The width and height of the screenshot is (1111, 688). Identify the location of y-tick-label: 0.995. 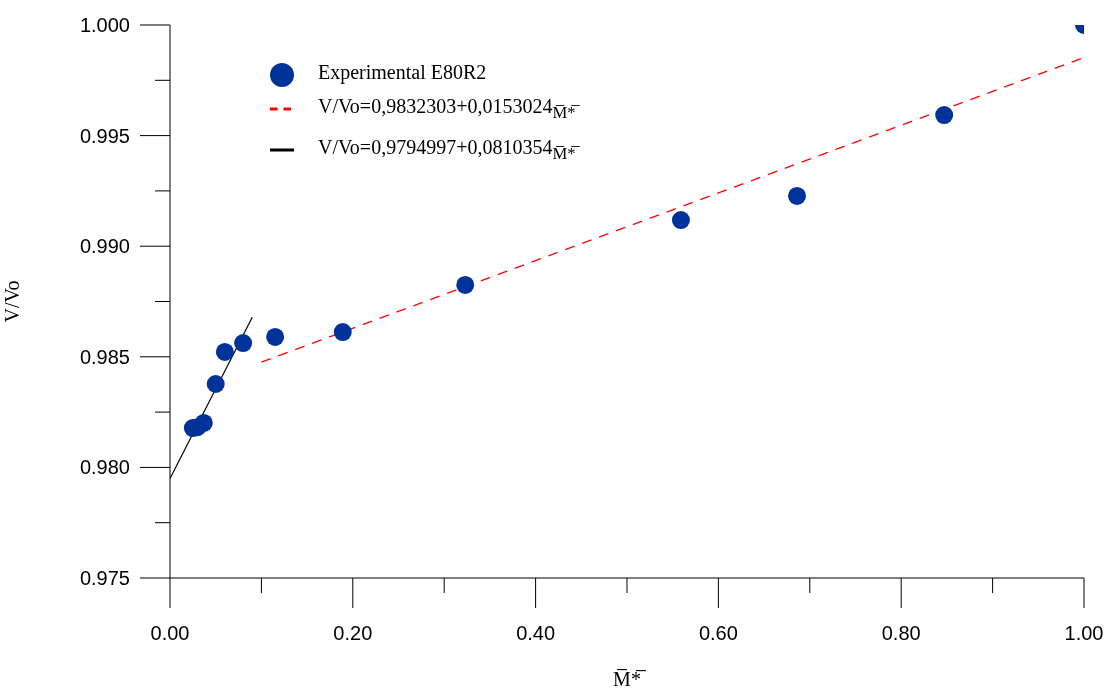
(104, 135).